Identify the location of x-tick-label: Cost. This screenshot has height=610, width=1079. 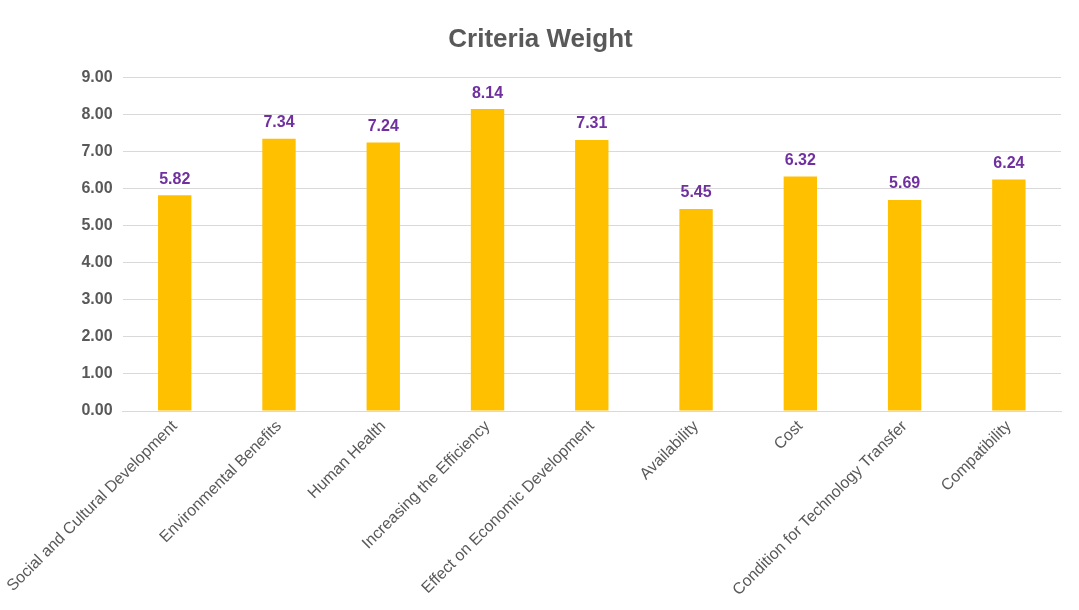
(788, 434).